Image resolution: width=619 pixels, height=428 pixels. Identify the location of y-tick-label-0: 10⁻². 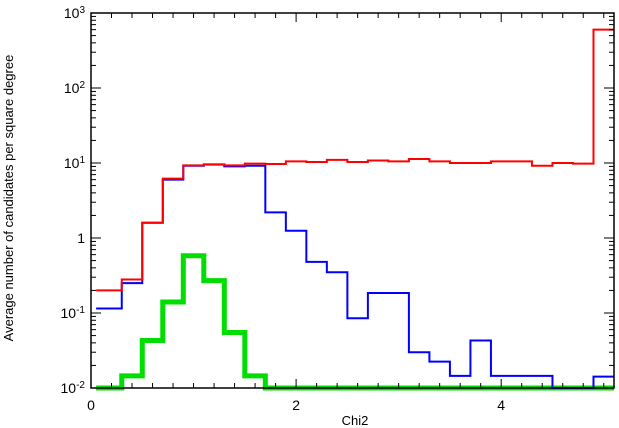
(73, 388).